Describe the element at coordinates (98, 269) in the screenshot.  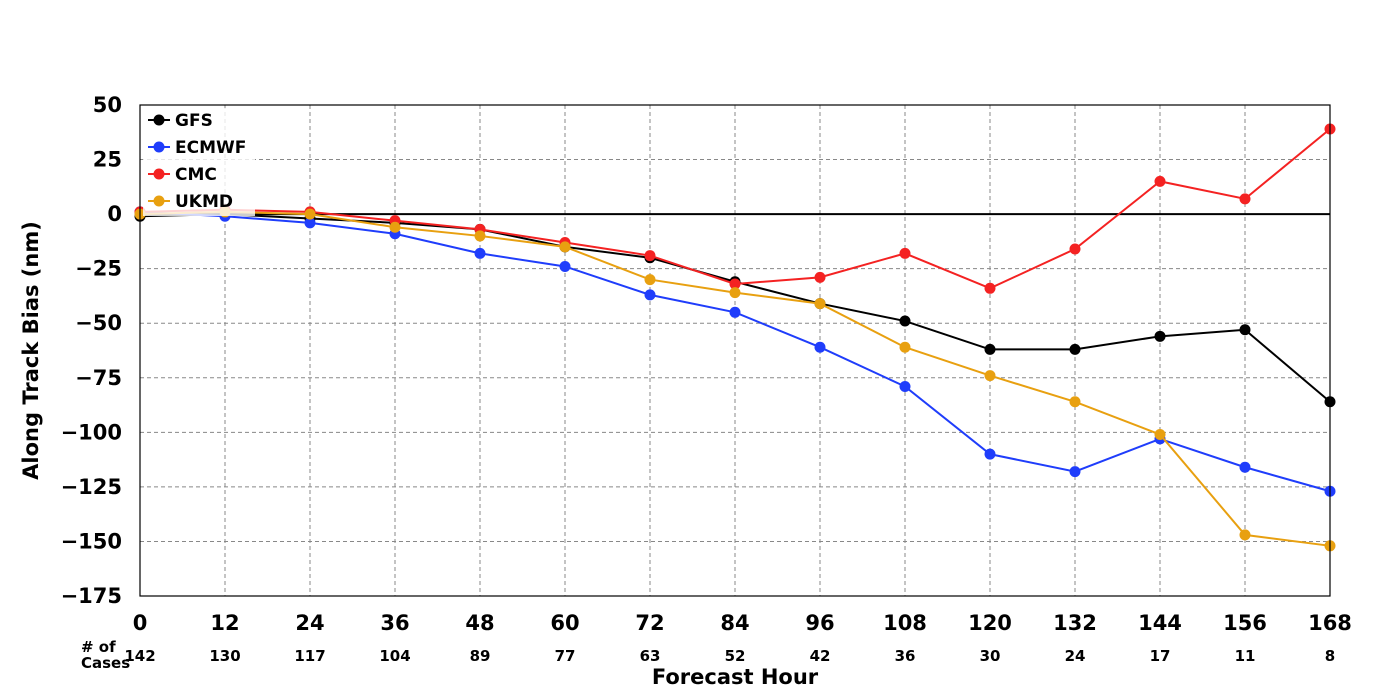
I see `y-tick-label: −25` at that location.